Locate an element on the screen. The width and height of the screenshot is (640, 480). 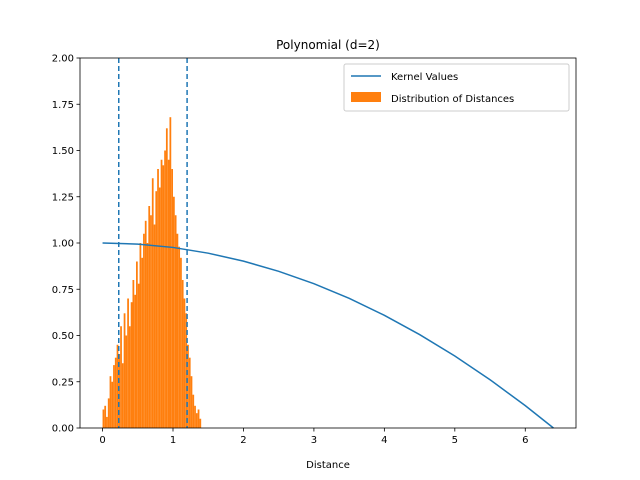
legend: Kernel Values Distribution of Distances is located at coordinates (456, 87).